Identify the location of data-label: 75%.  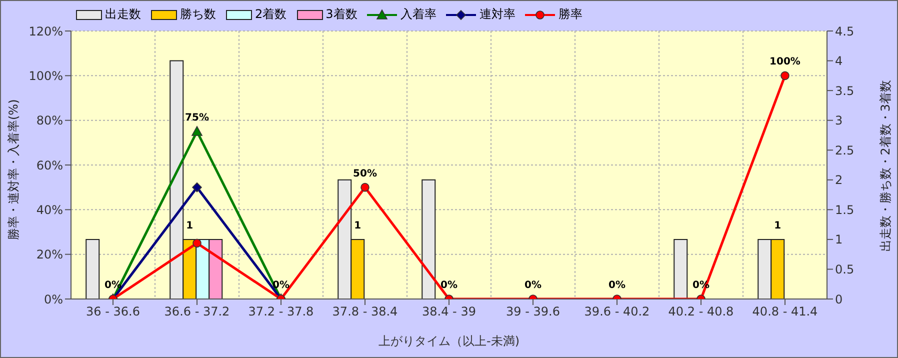
(197, 118).